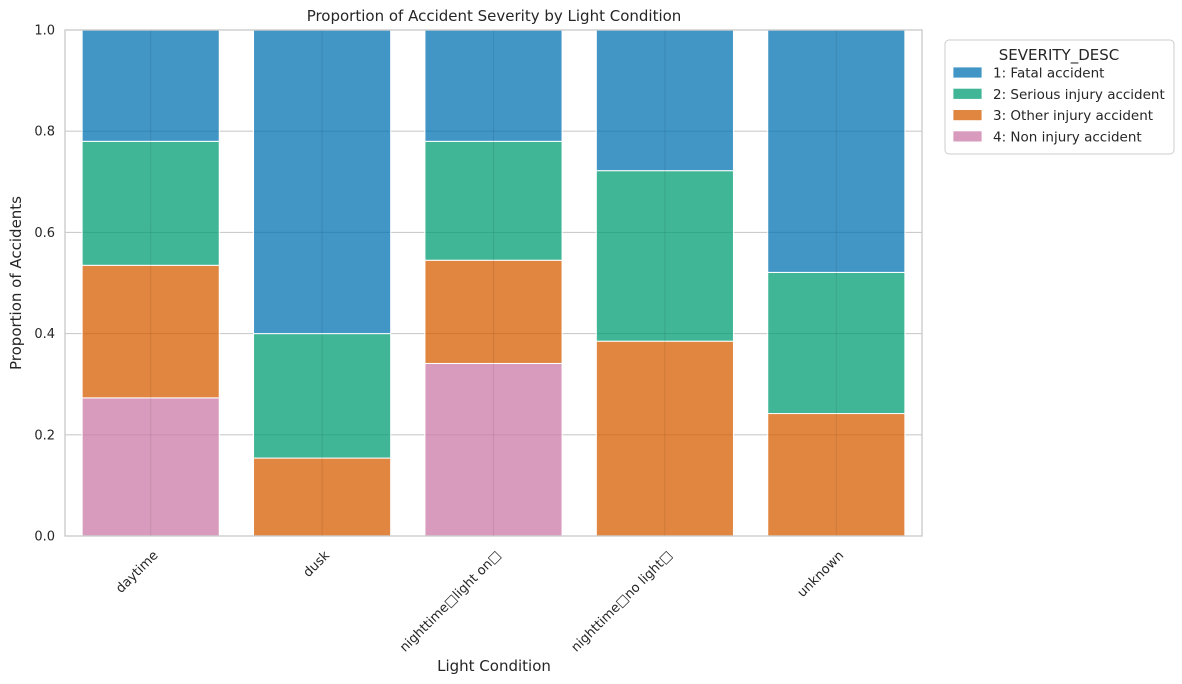  What do you see at coordinates (1079, 95) in the screenshot?
I see `legend-label: 2: Serious injury accident` at bounding box center [1079, 95].